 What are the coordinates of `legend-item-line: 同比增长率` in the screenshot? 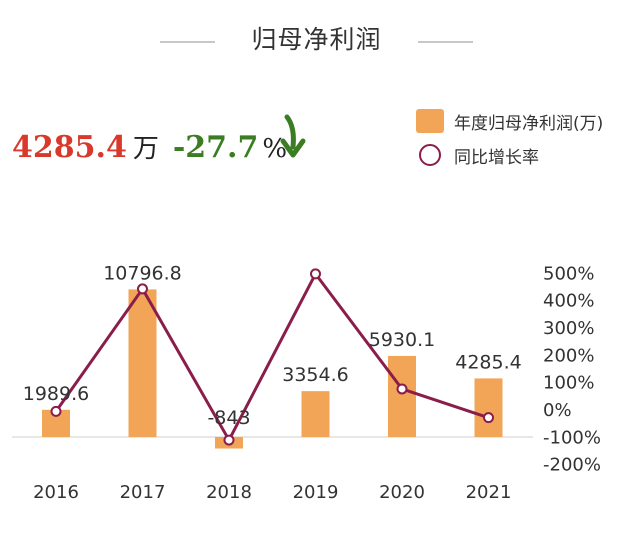 It's located at (509, 155).